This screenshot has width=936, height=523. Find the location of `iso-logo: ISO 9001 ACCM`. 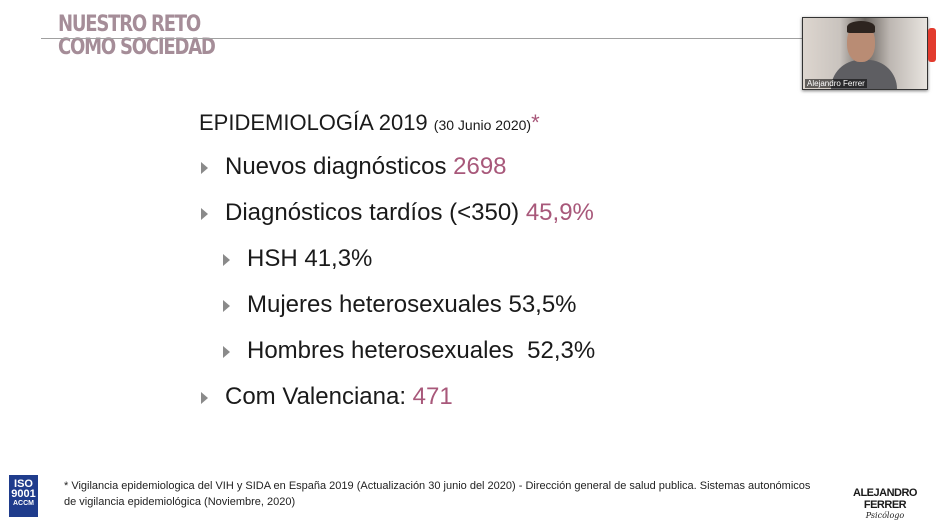

iso-logo: ISO 9001 ACCM is located at coordinates (23, 496).